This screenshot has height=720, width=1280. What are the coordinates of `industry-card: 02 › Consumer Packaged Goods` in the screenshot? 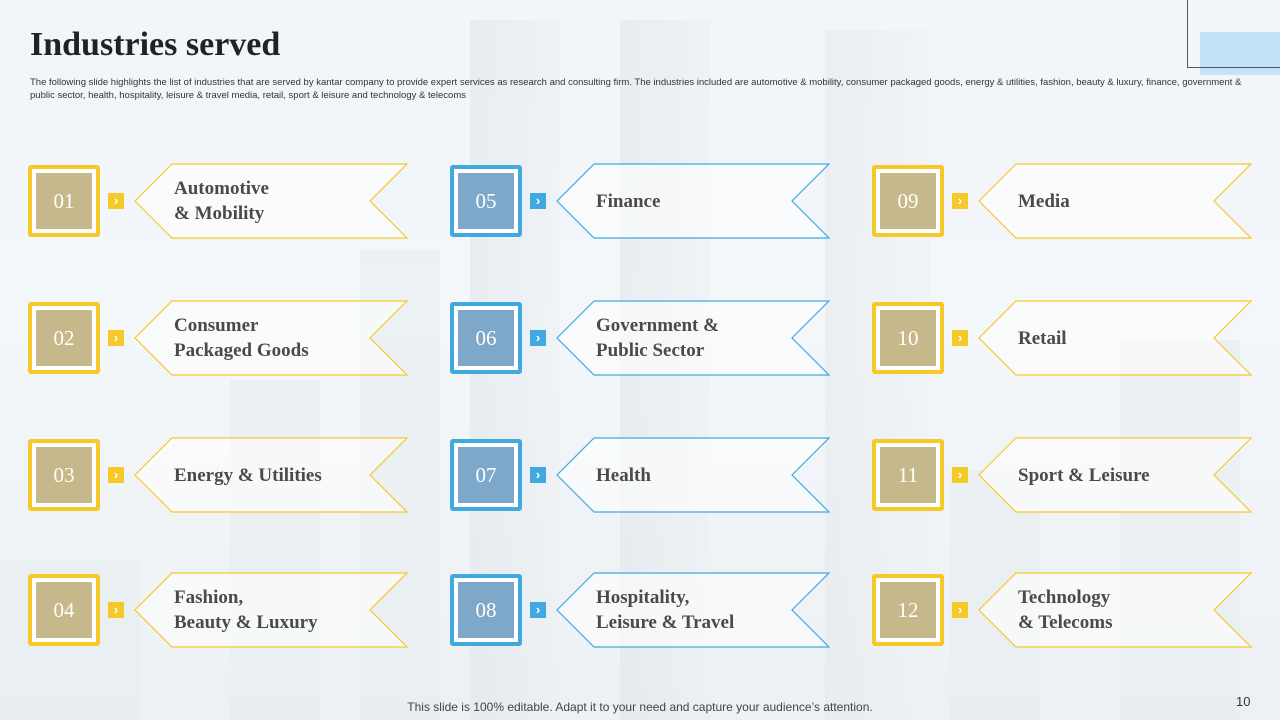 It's located at (218, 338).